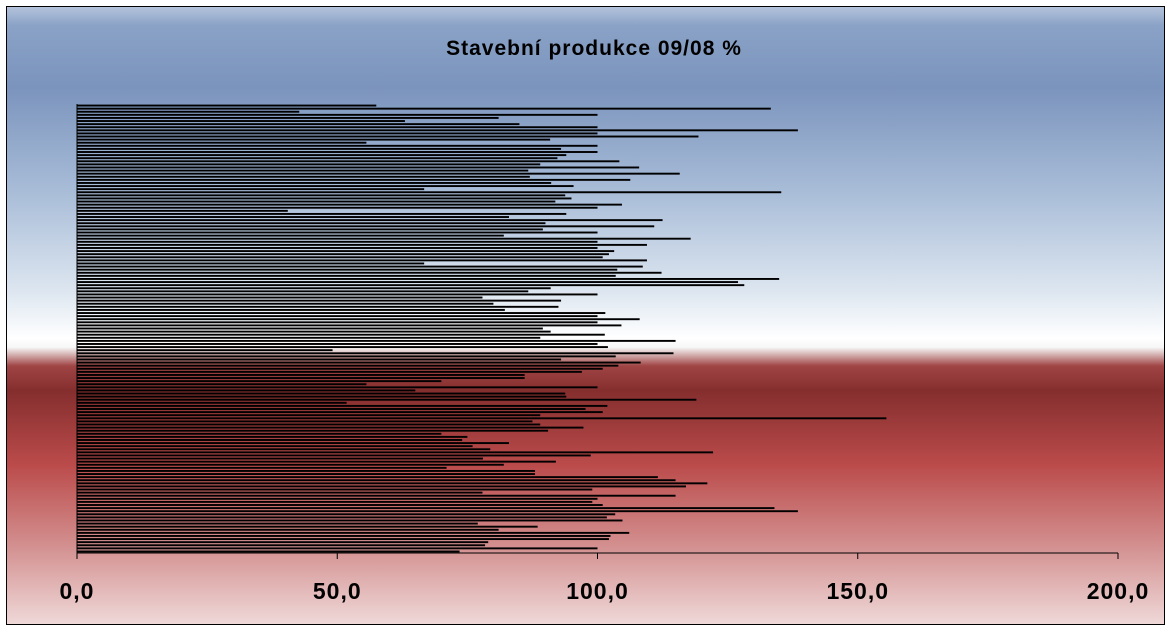 Image resolution: width=1173 pixels, height=632 pixels. I want to click on x-tick-label: 150,0, so click(857, 591).